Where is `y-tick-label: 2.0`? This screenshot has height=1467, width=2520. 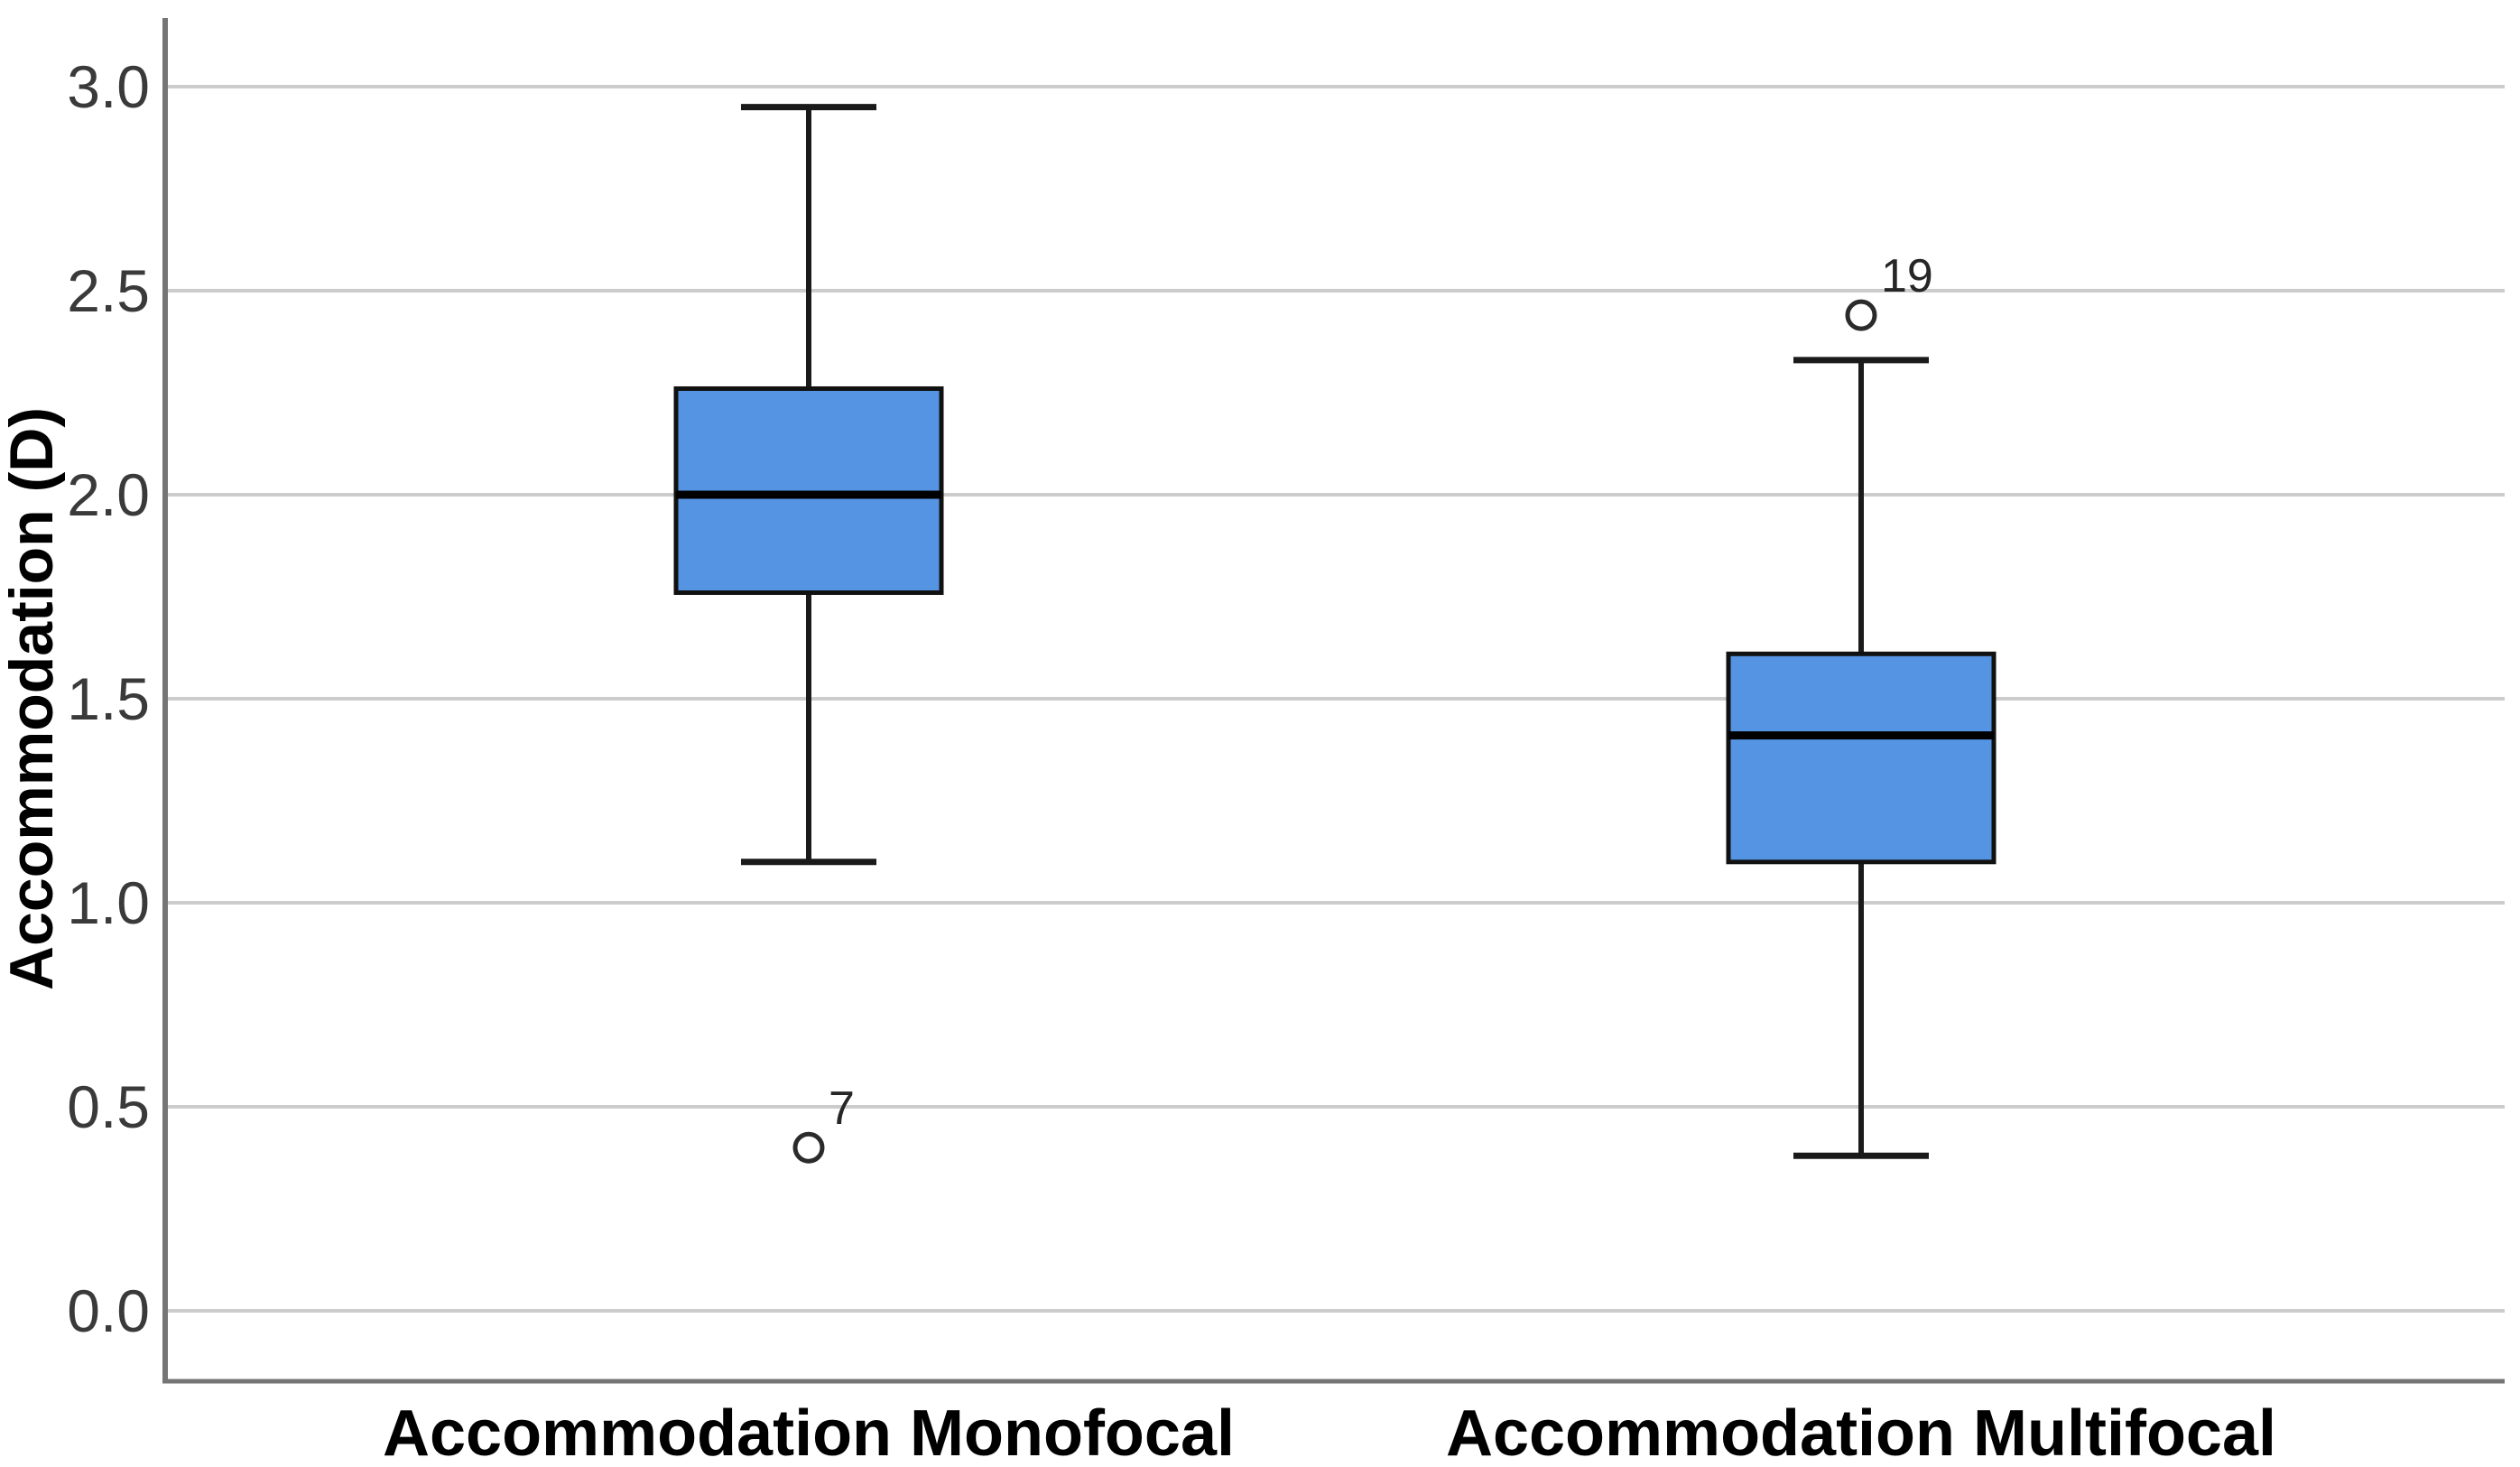 y-tick-label: 2.0 is located at coordinates (109, 494).